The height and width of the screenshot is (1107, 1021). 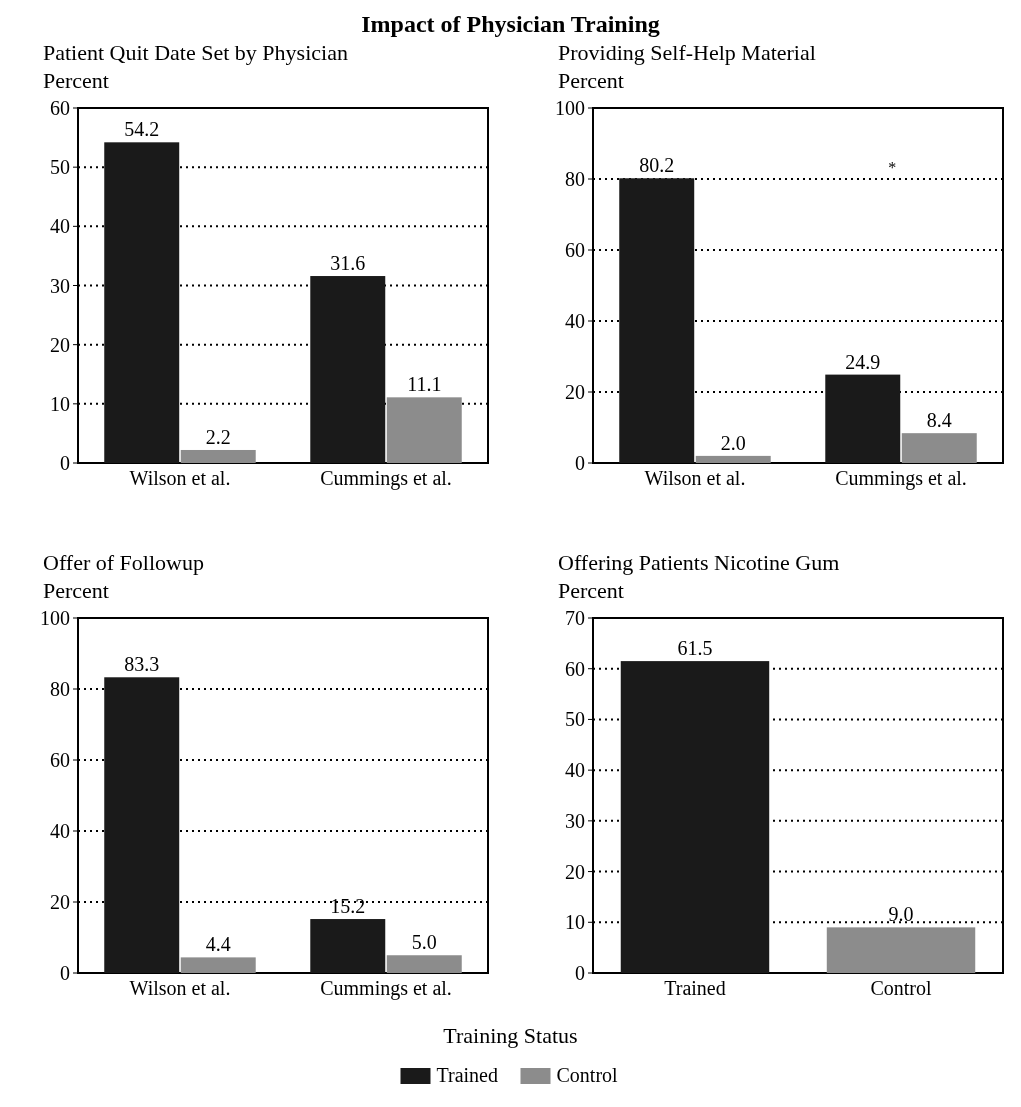 What do you see at coordinates (657, 165) in the screenshot?
I see `data-label: 80.2` at bounding box center [657, 165].